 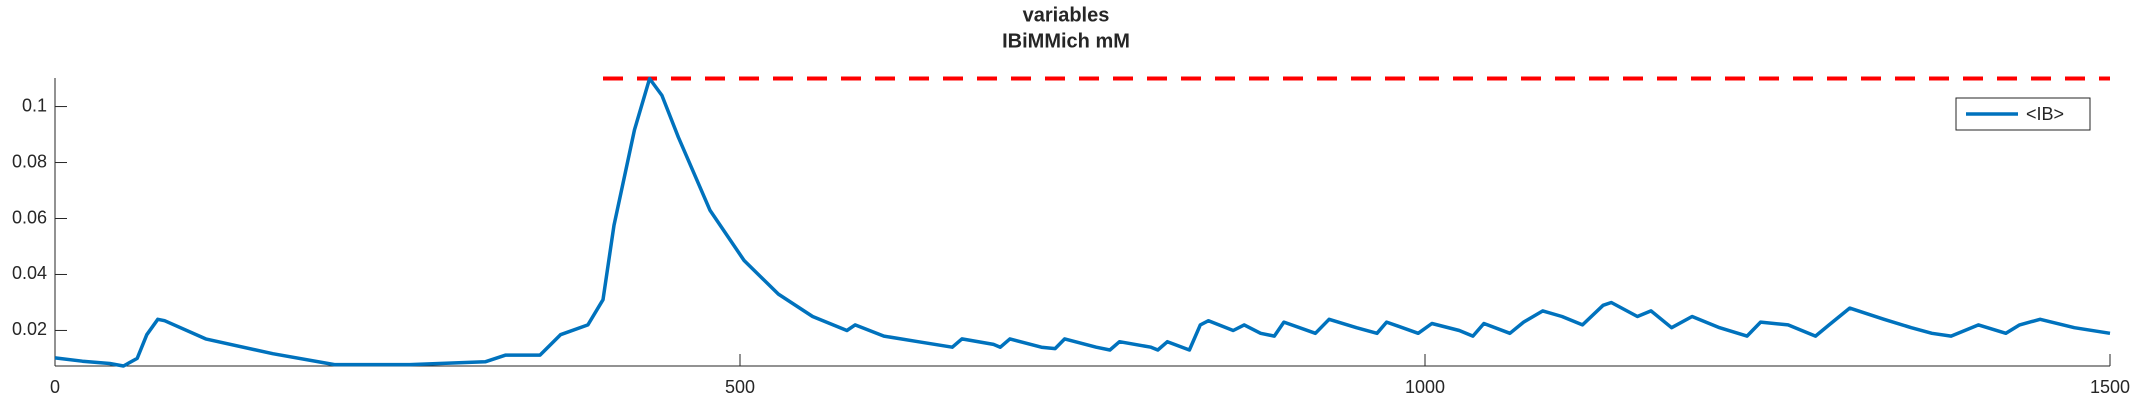 What do you see at coordinates (1066, 15) in the screenshot?
I see `chart-title: variables` at bounding box center [1066, 15].